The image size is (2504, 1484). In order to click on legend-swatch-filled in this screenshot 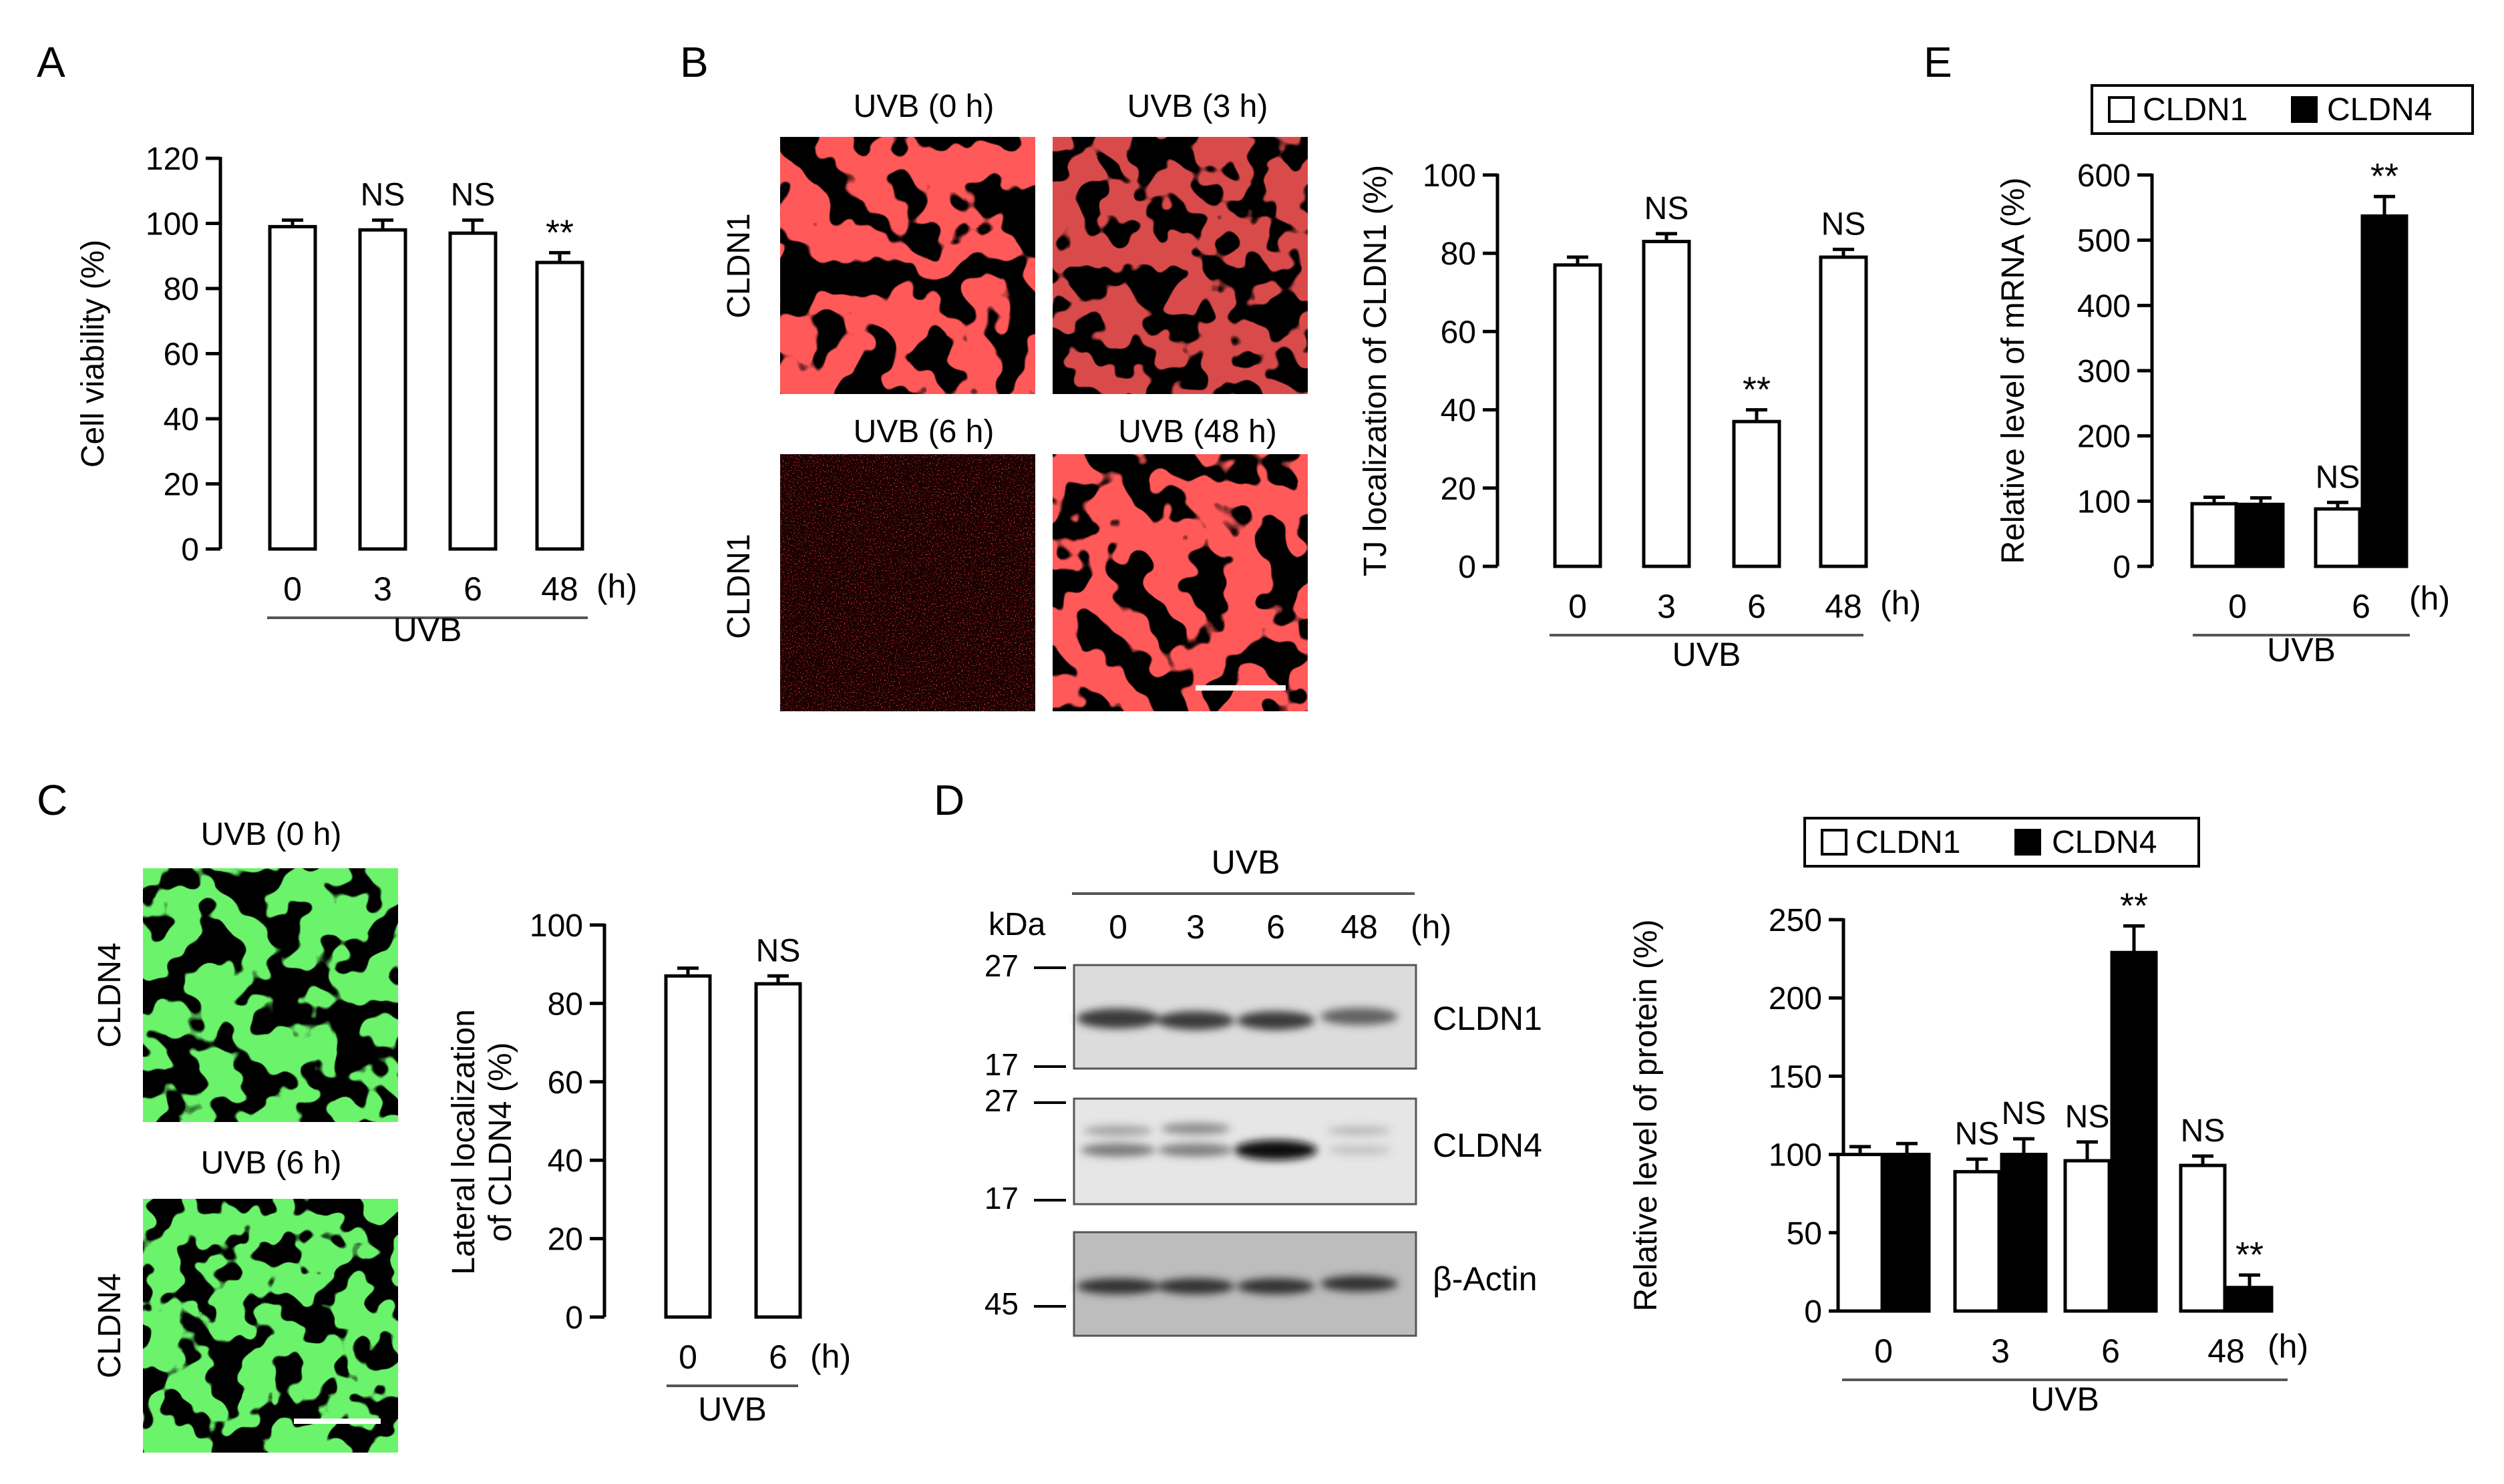, I will do `click(2304, 109)`.